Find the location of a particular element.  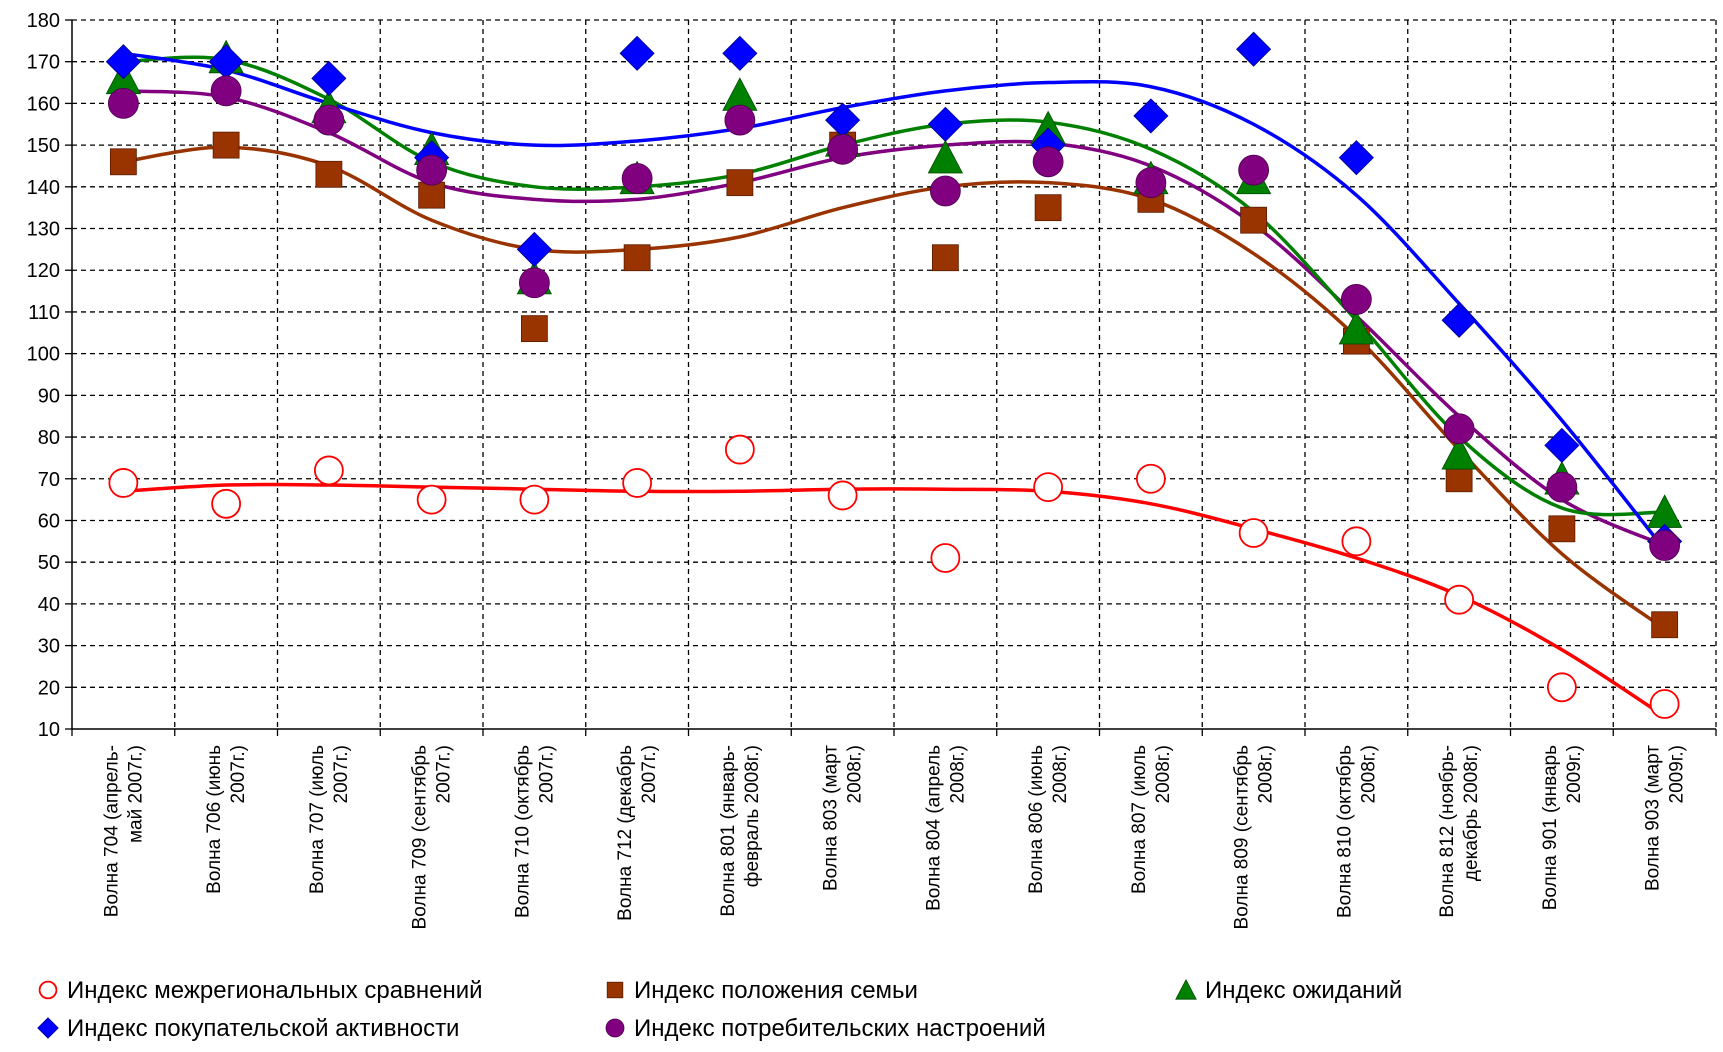

x-tick-label-line: Волна 810 (октябрь is located at coordinates (1344, 831).